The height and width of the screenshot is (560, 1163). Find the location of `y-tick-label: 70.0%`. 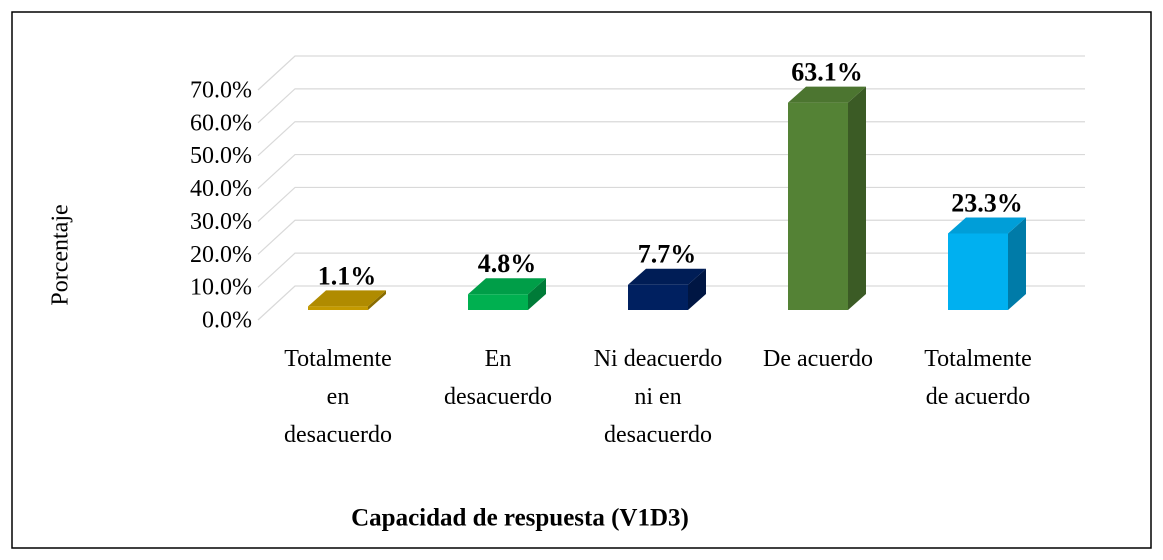

y-tick-label: 70.0% is located at coordinates (221, 91).